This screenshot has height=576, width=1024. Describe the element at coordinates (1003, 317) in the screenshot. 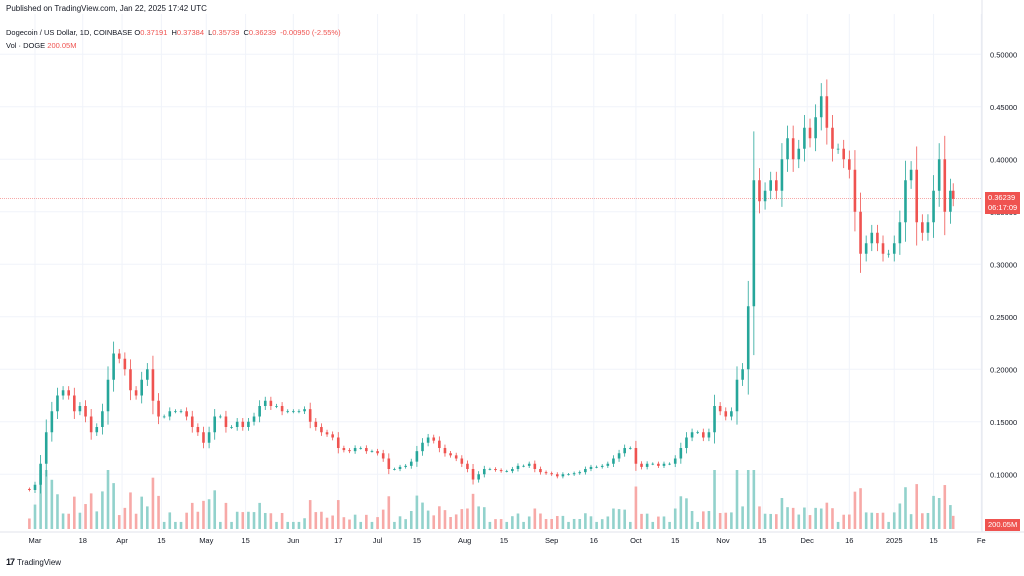

I see `y-tick-label: 0.25000` at that location.